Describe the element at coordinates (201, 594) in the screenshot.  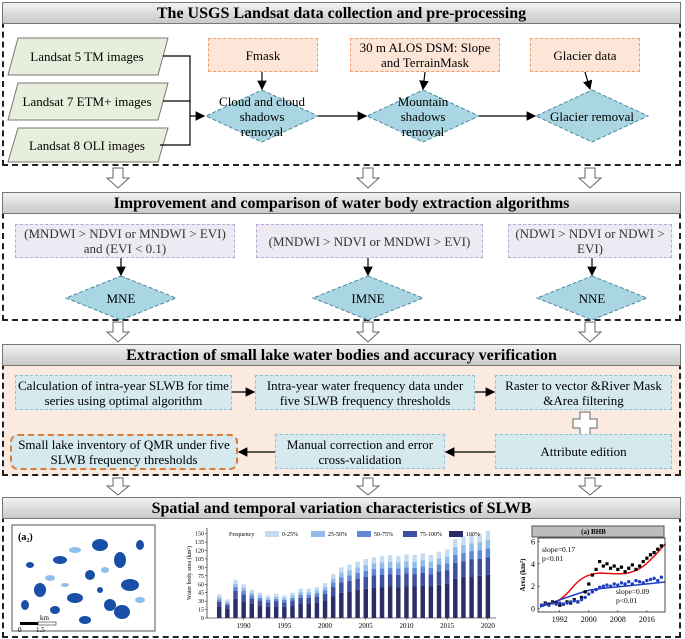
I see `y-tick-label: 45` at that location.